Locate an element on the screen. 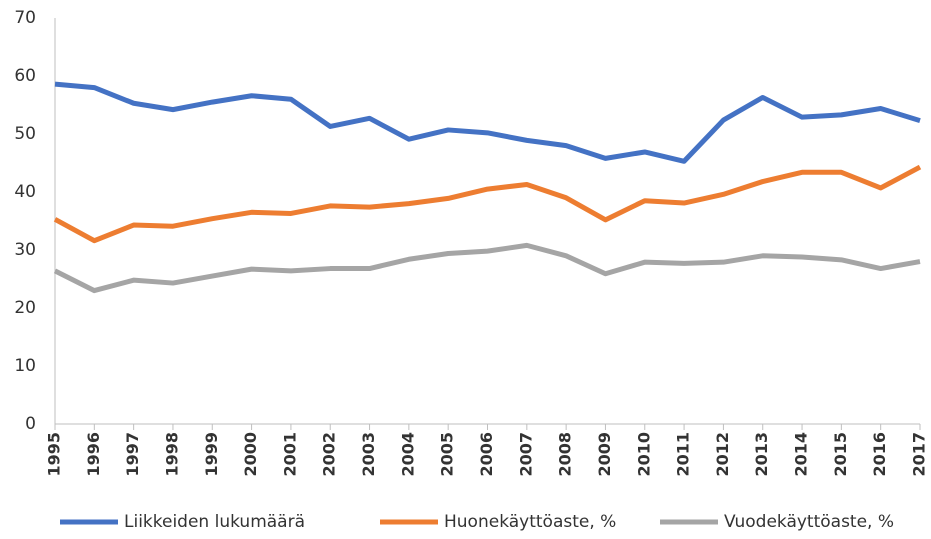 The image size is (931, 539). legend-label: Vuodekäyttöaste, % is located at coordinates (809, 522).